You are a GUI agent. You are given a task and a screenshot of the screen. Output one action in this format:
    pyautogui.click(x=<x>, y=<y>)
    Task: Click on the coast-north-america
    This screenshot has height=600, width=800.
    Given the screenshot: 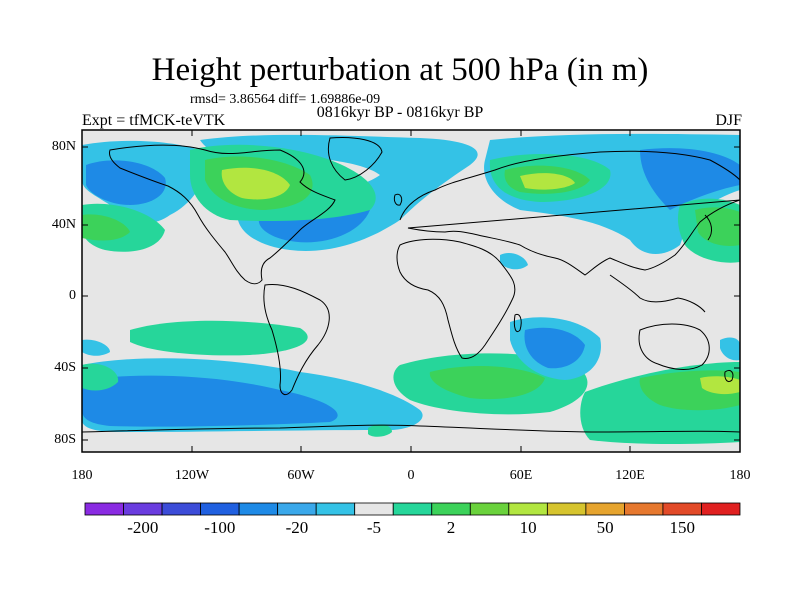 What is the action you would take?
    pyautogui.click(x=222, y=214)
    